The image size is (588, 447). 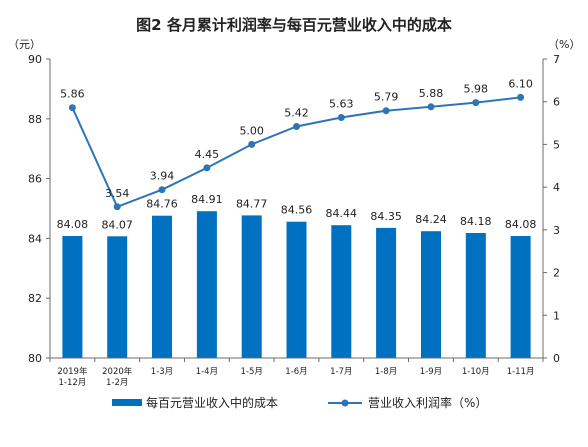 I want to click on right-tick-label: 6, so click(x=556, y=102).